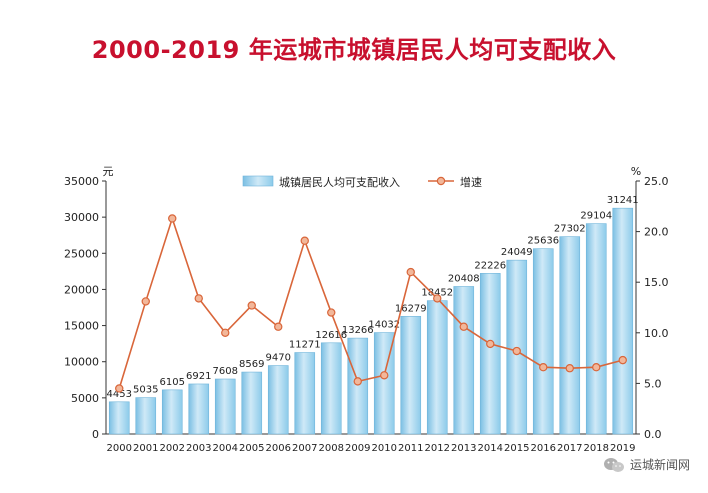  What do you see at coordinates (490, 265) in the screenshot?
I see `bar-value-label: 22226` at bounding box center [490, 265].